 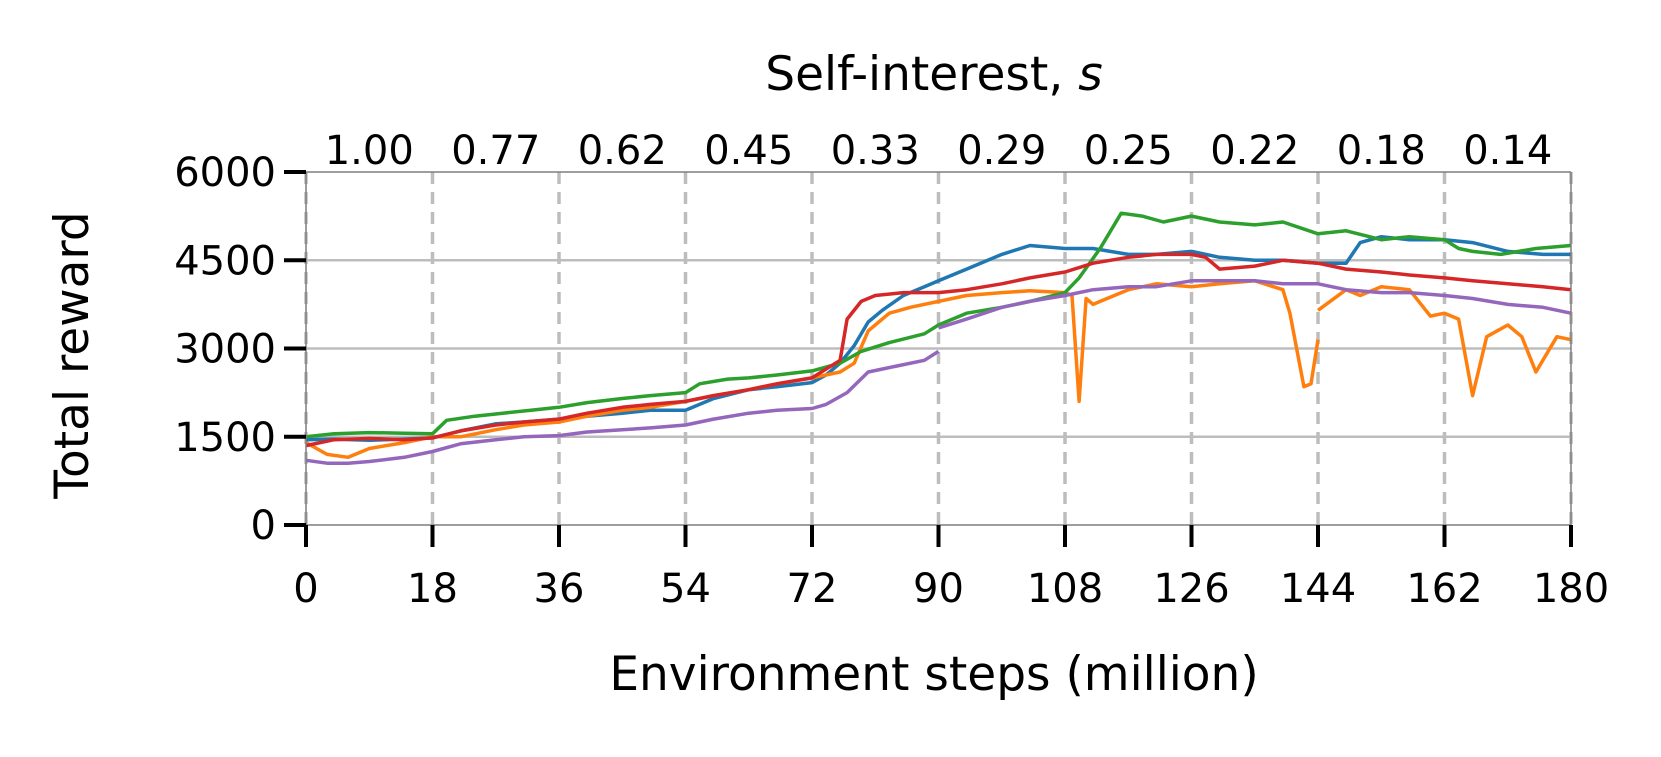 What do you see at coordinates (72, 355) in the screenshot?
I see `y-axis-title: Total reward` at bounding box center [72, 355].